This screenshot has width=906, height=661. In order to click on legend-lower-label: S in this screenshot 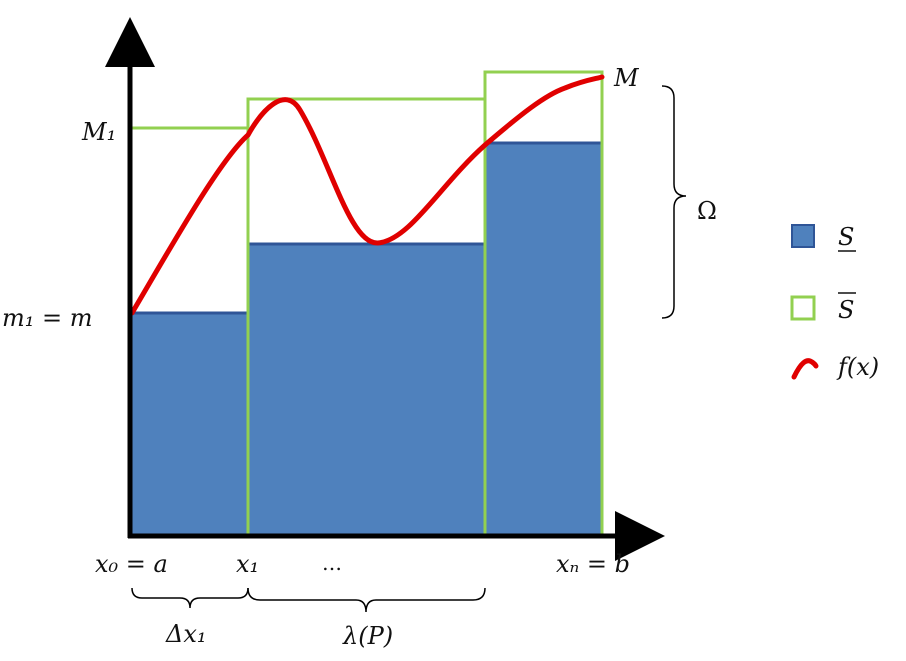, I will do `click(846, 237)`.